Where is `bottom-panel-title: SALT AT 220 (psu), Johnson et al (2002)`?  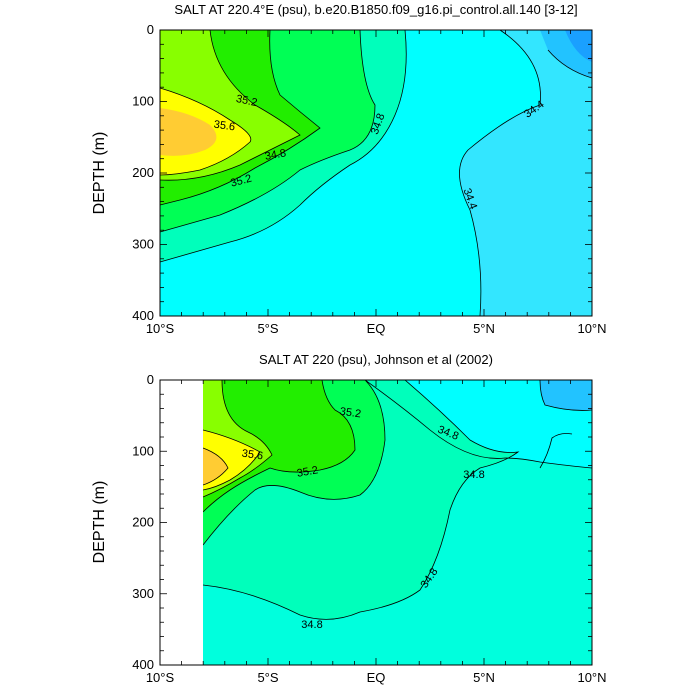
bottom-panel-title: SALT AT 220 (psu), Johnson et al (2002) is located at coordinates (376, 359).